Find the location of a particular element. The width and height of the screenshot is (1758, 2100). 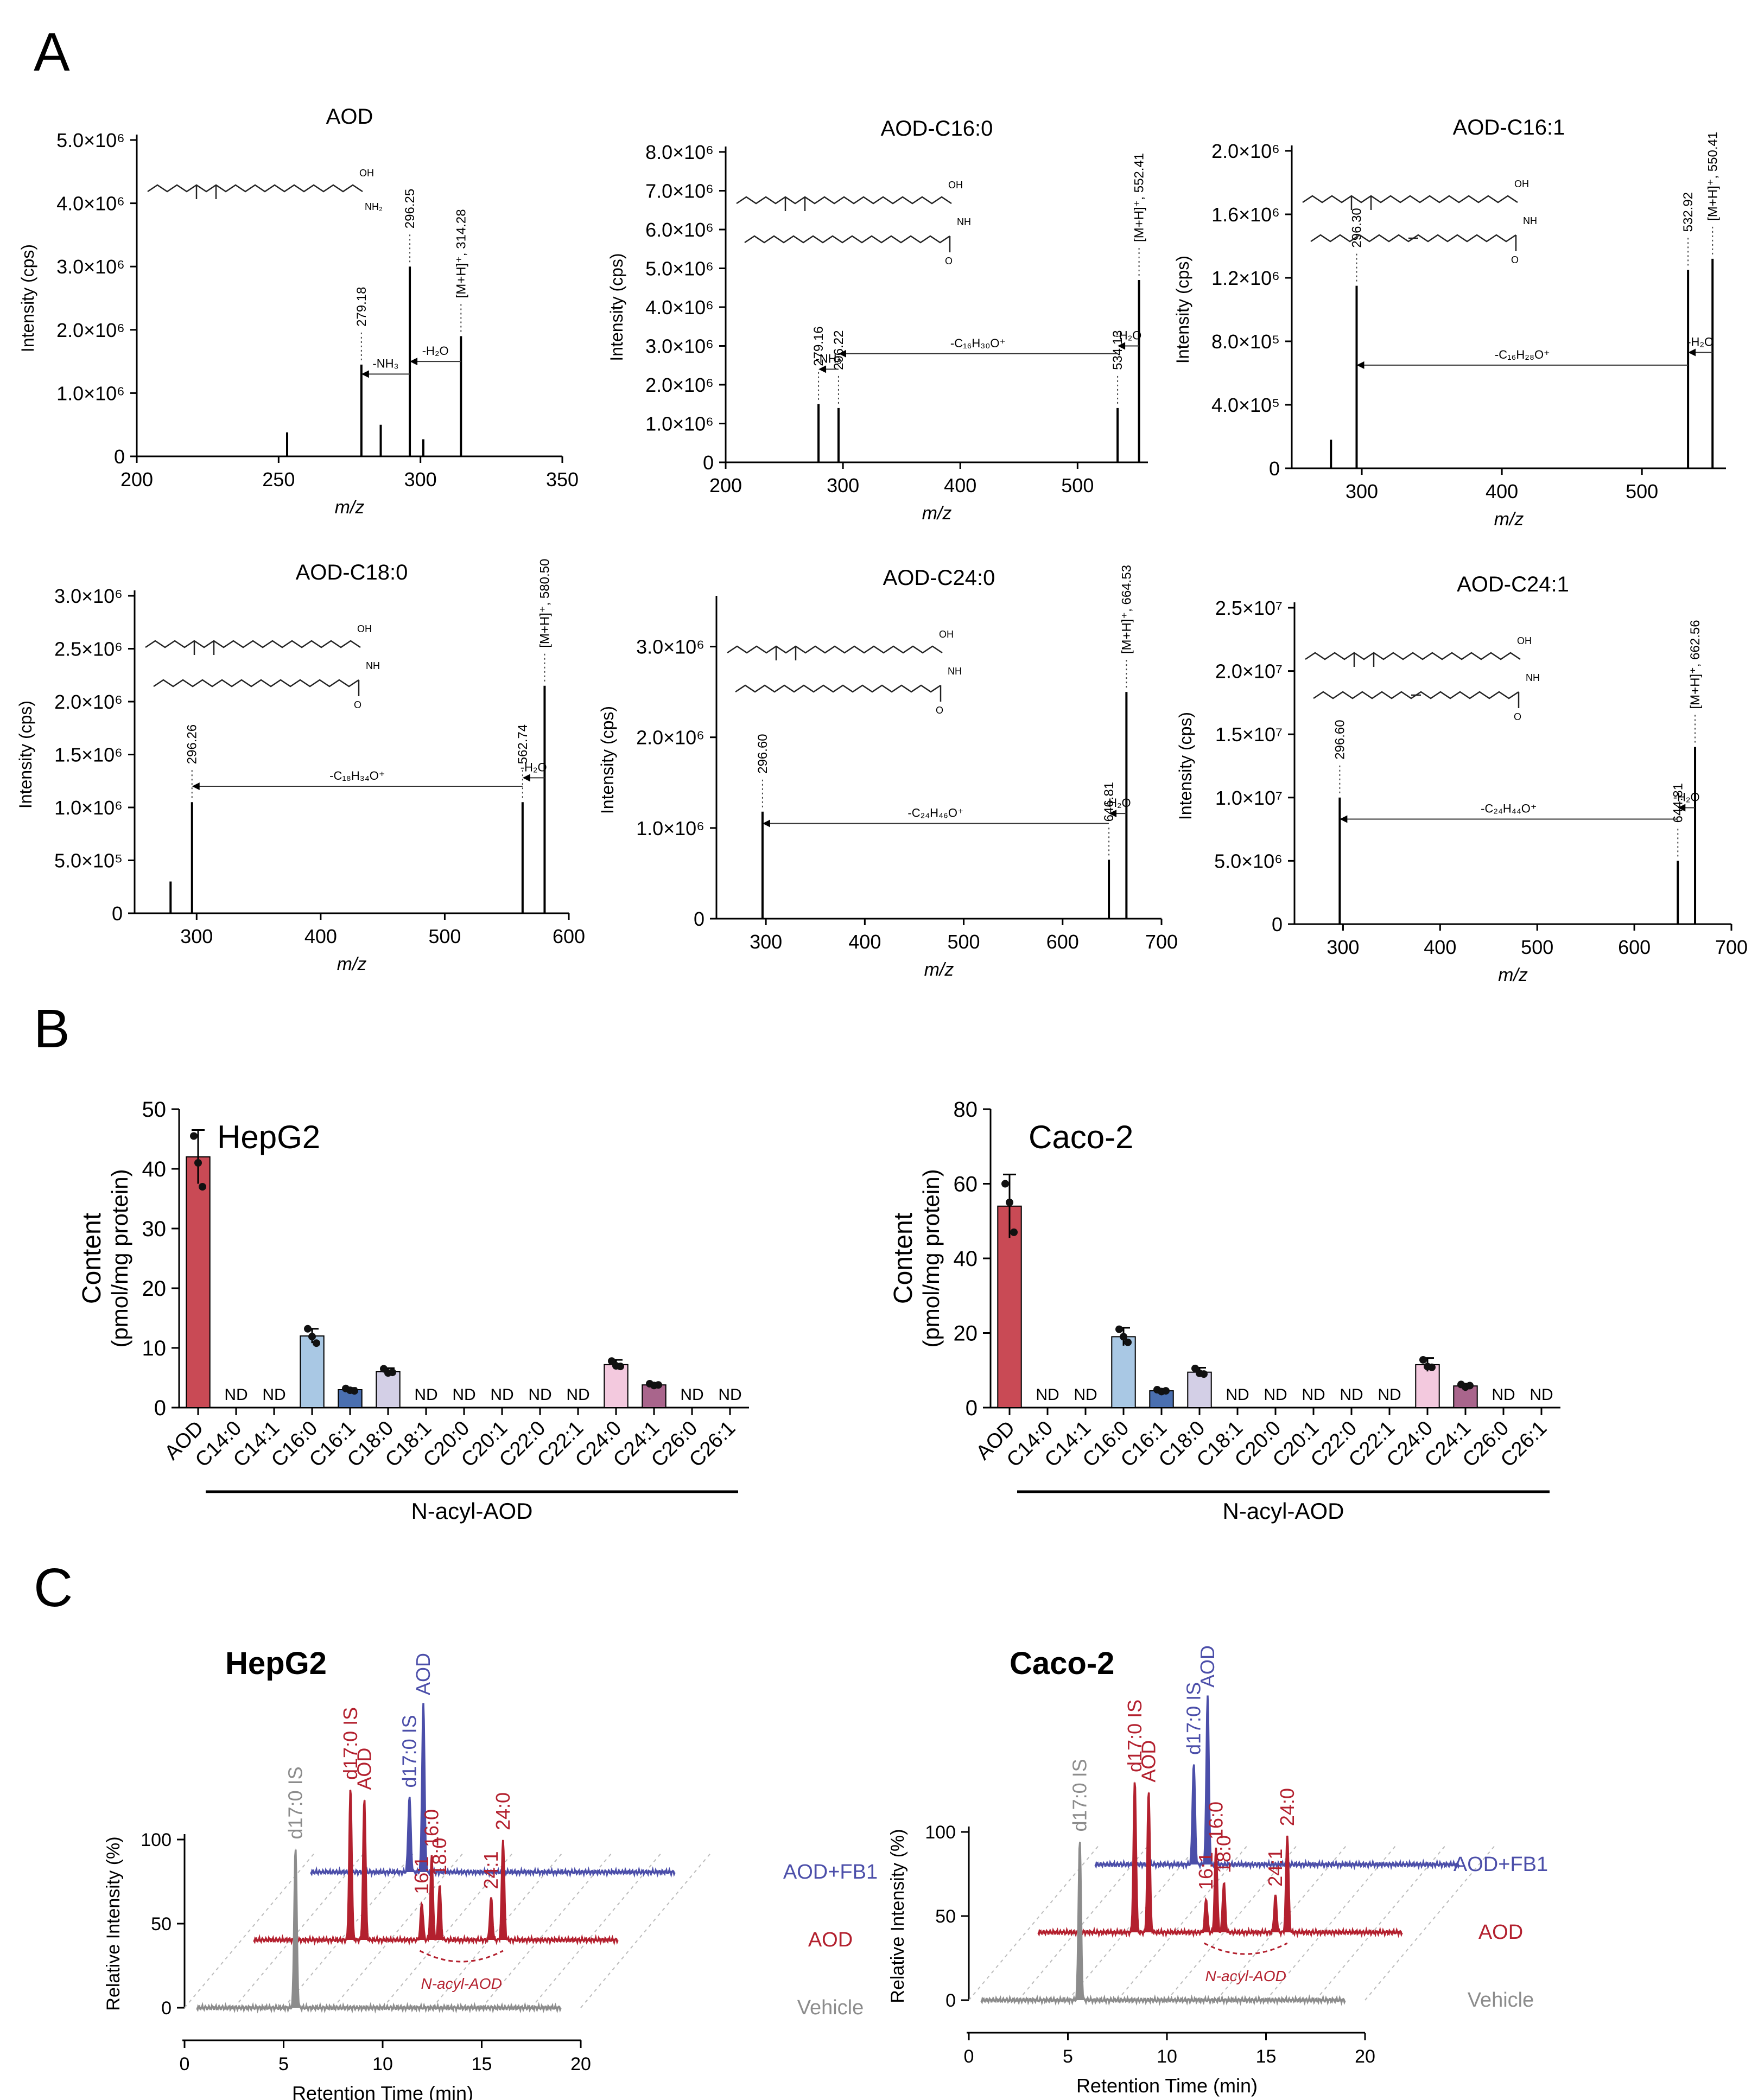

x-tick-label: 0 is located at coordinates (969, 2056).